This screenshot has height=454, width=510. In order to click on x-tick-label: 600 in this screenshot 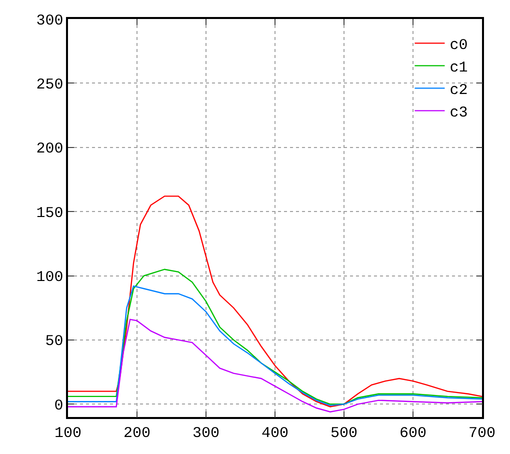, I will do `click(413, 433)`.